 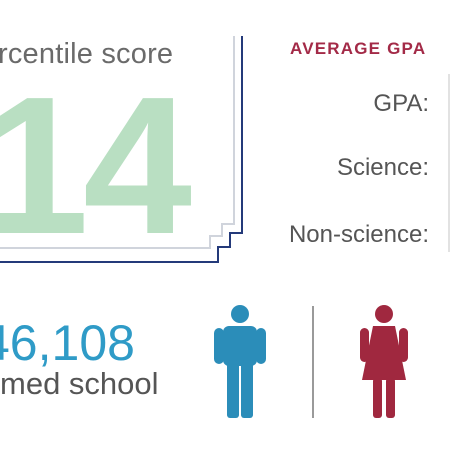 I want to click on non-science-gpa-label: Non-science:, so click(x=358, y=234).